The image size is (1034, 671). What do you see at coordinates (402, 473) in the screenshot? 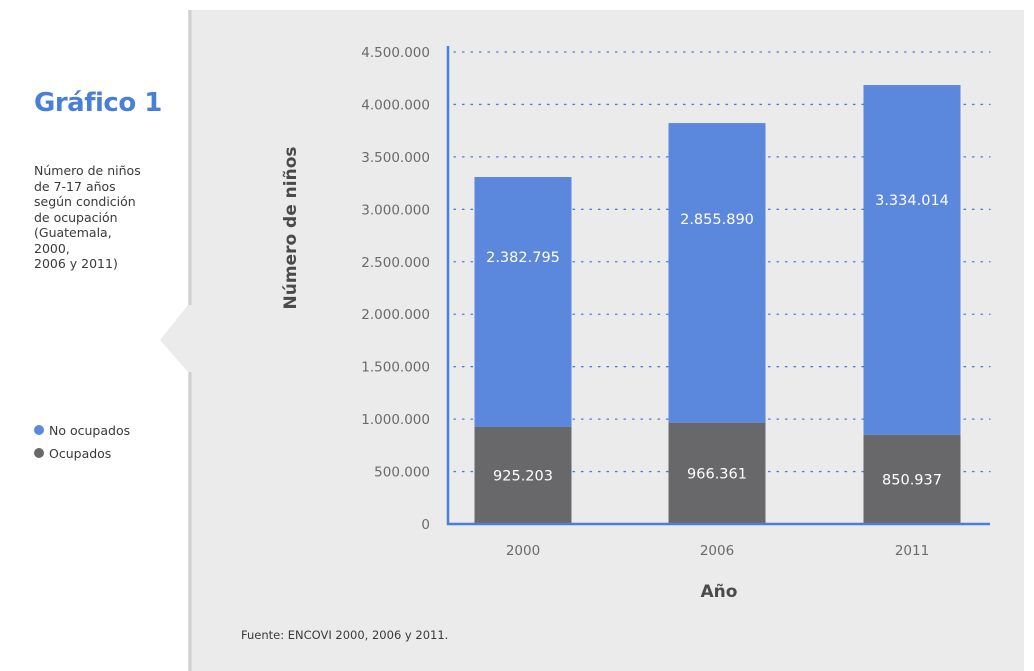
I see `y-tick-label: 500.000` at bounding box center [402, 473].